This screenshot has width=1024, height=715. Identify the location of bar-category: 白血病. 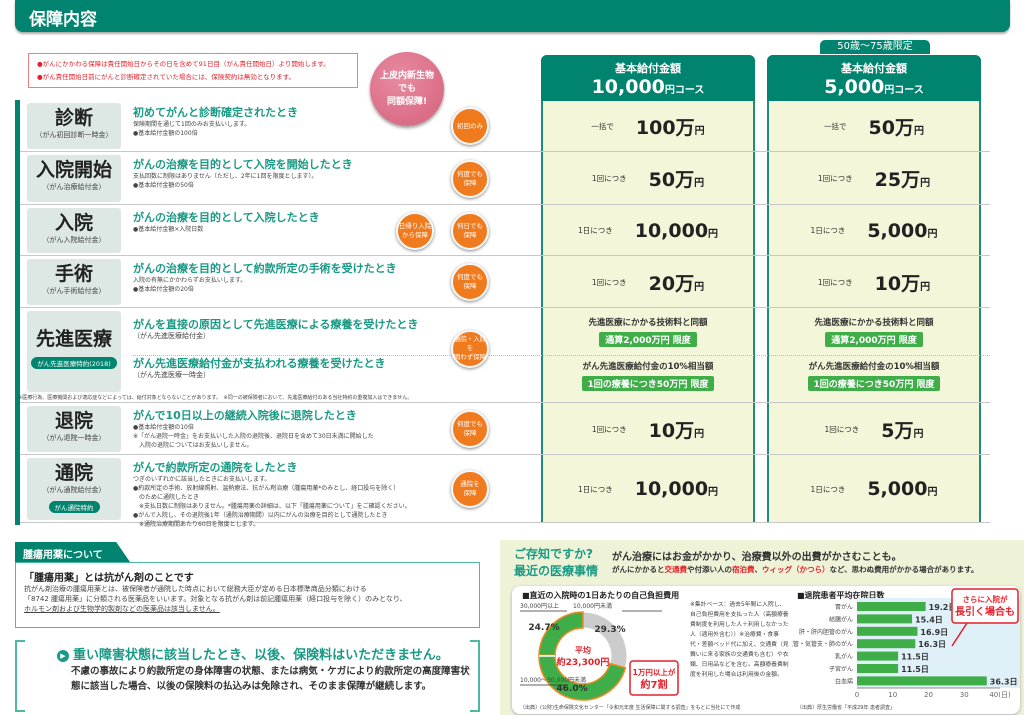
(844, 681).